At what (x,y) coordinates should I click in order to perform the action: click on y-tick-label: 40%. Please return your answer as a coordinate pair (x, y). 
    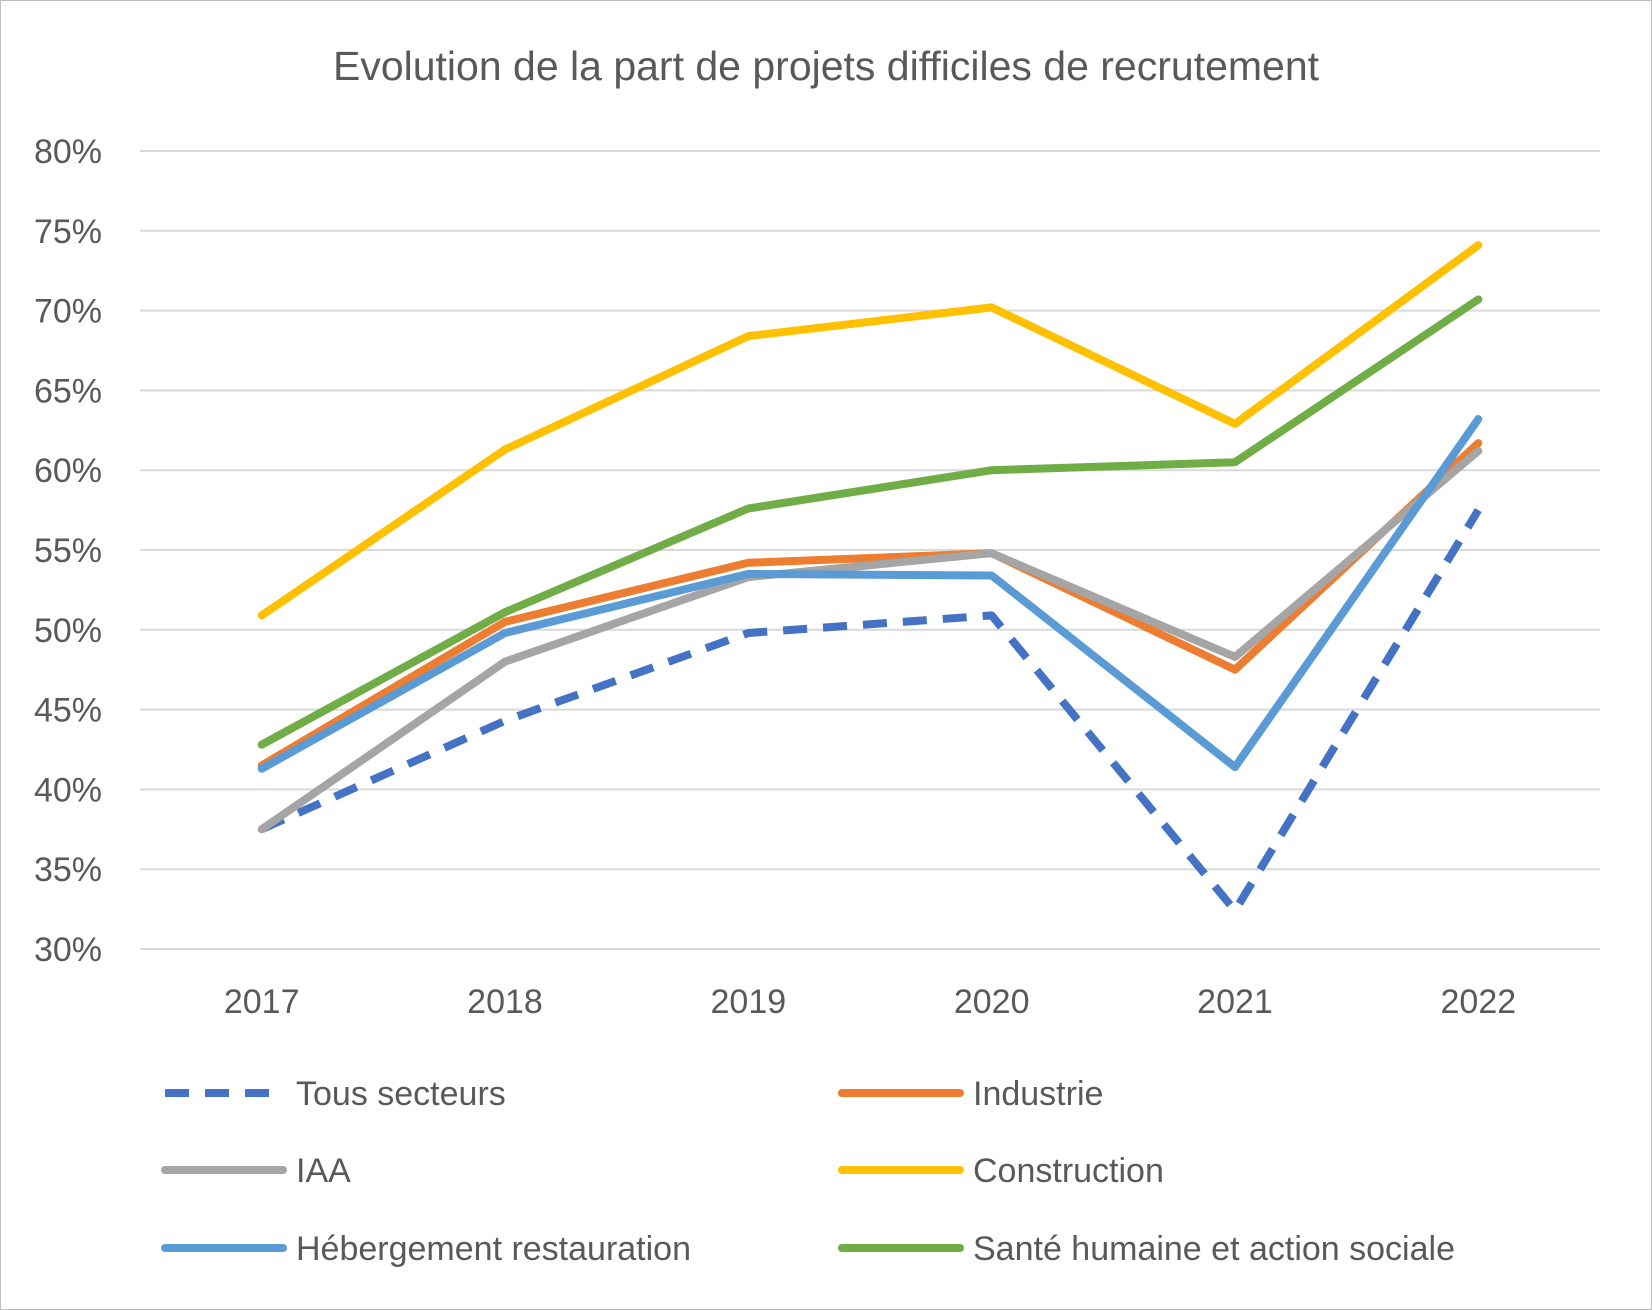
    Looking at the image, I should click on (68, 790).